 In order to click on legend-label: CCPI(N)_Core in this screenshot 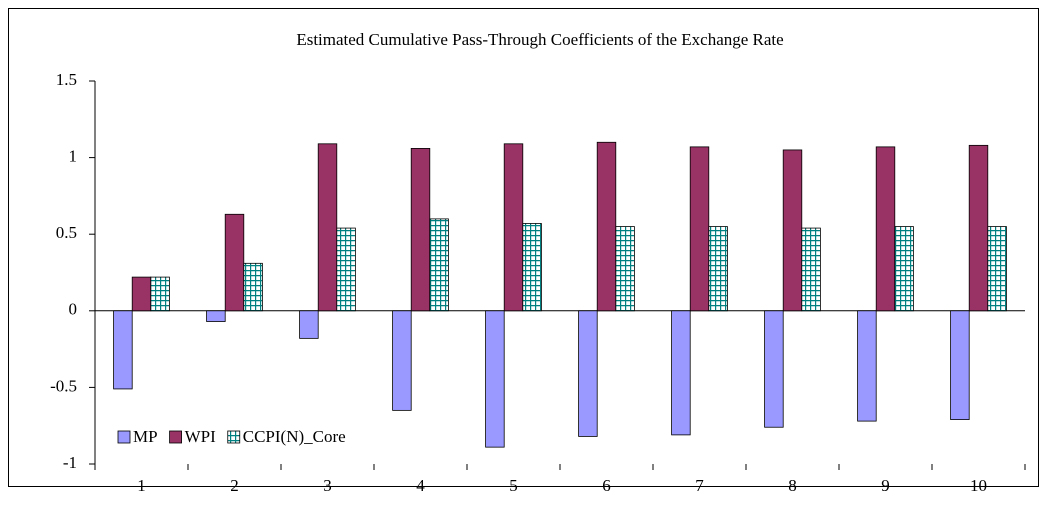, I will do `click(294, 436)`.